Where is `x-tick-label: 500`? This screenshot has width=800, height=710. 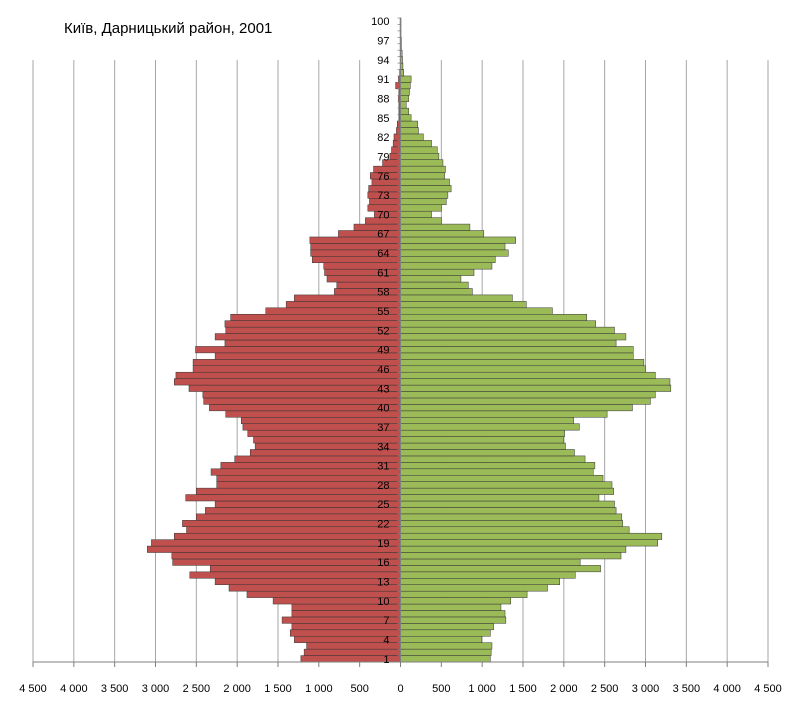 x-tick-label: 500 is located at coordinates (359, 689).